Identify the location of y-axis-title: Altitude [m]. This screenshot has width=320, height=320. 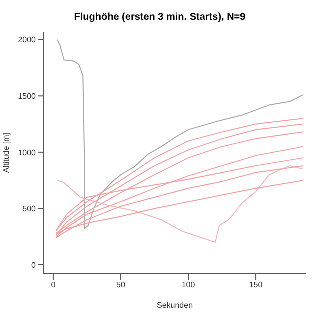
(6, 153).